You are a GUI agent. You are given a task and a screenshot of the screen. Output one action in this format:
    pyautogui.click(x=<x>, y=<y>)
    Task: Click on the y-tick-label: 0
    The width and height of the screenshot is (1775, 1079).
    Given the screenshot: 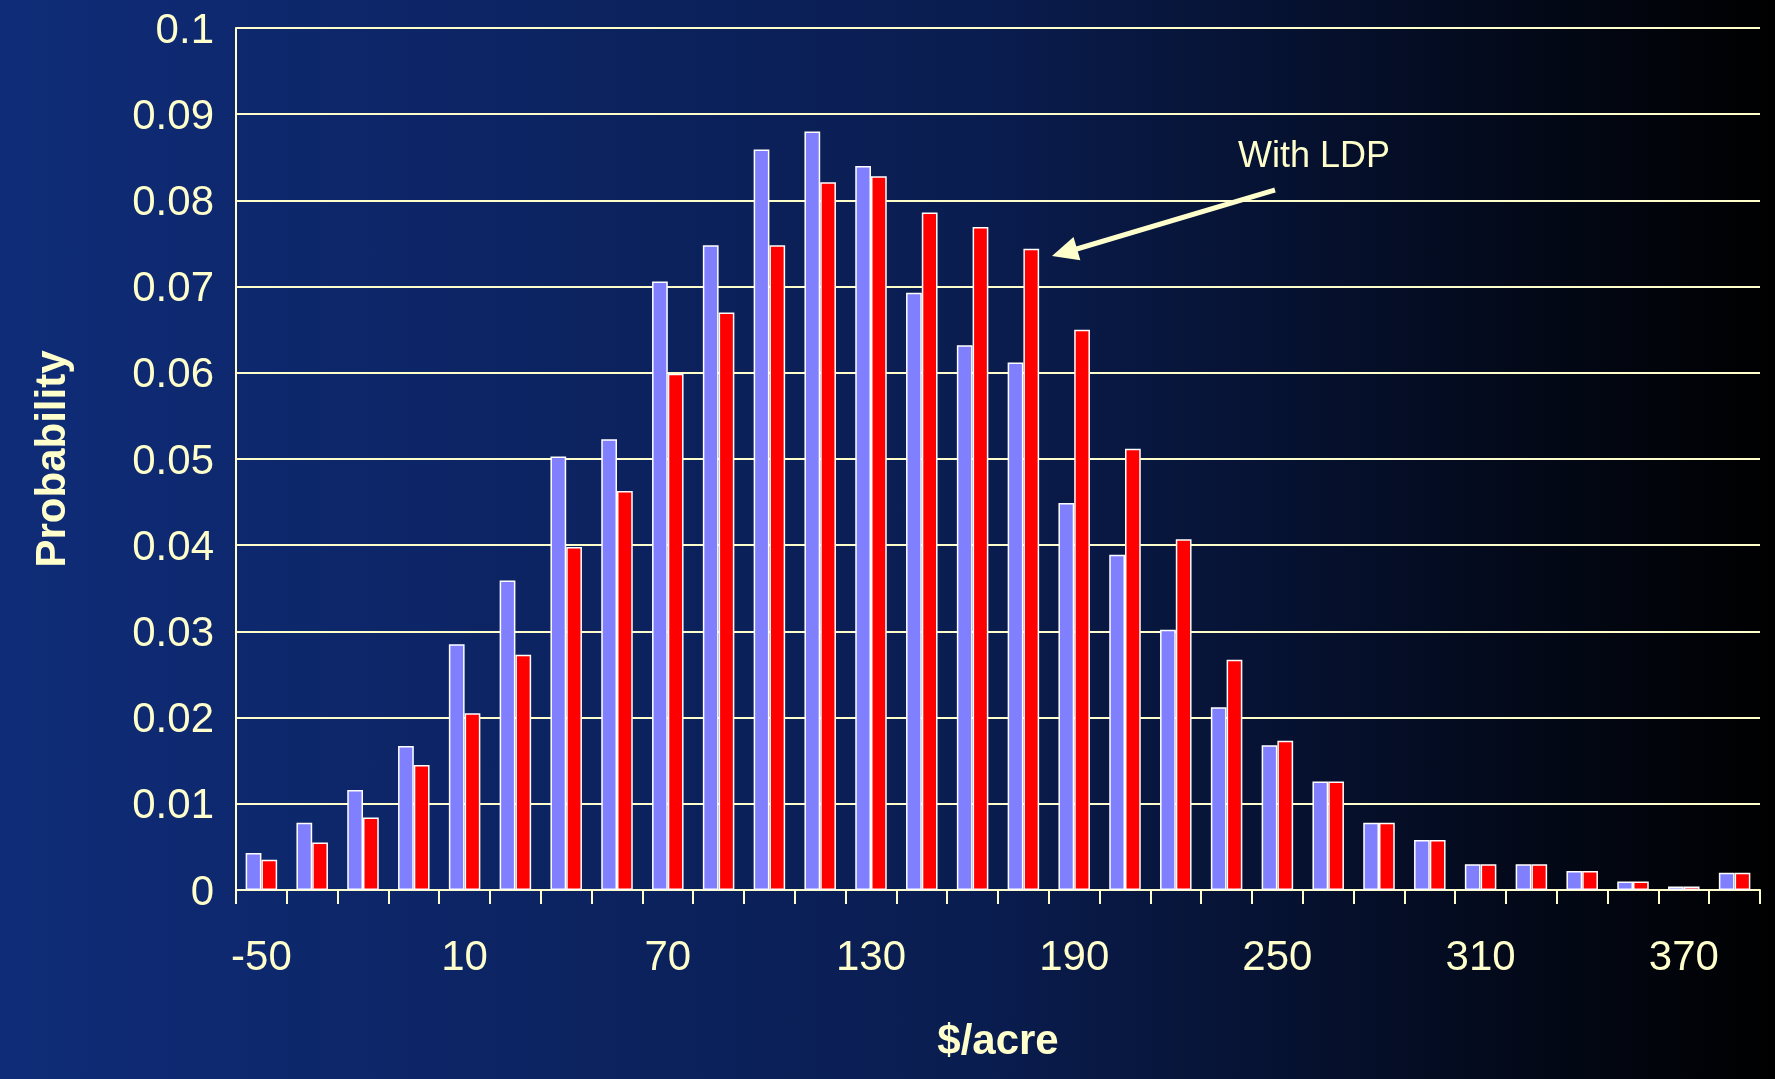 What is the action you would take?
    pyautogui.click(x=202, y=890)
    